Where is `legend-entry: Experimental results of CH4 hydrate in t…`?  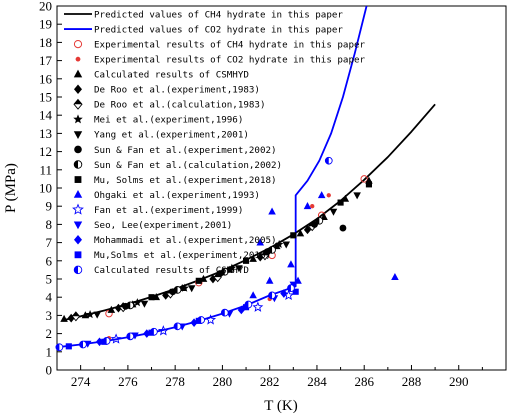
legend-entry: Experimental results of CH4 hydrate in t… is located at coordinates (219, 44).